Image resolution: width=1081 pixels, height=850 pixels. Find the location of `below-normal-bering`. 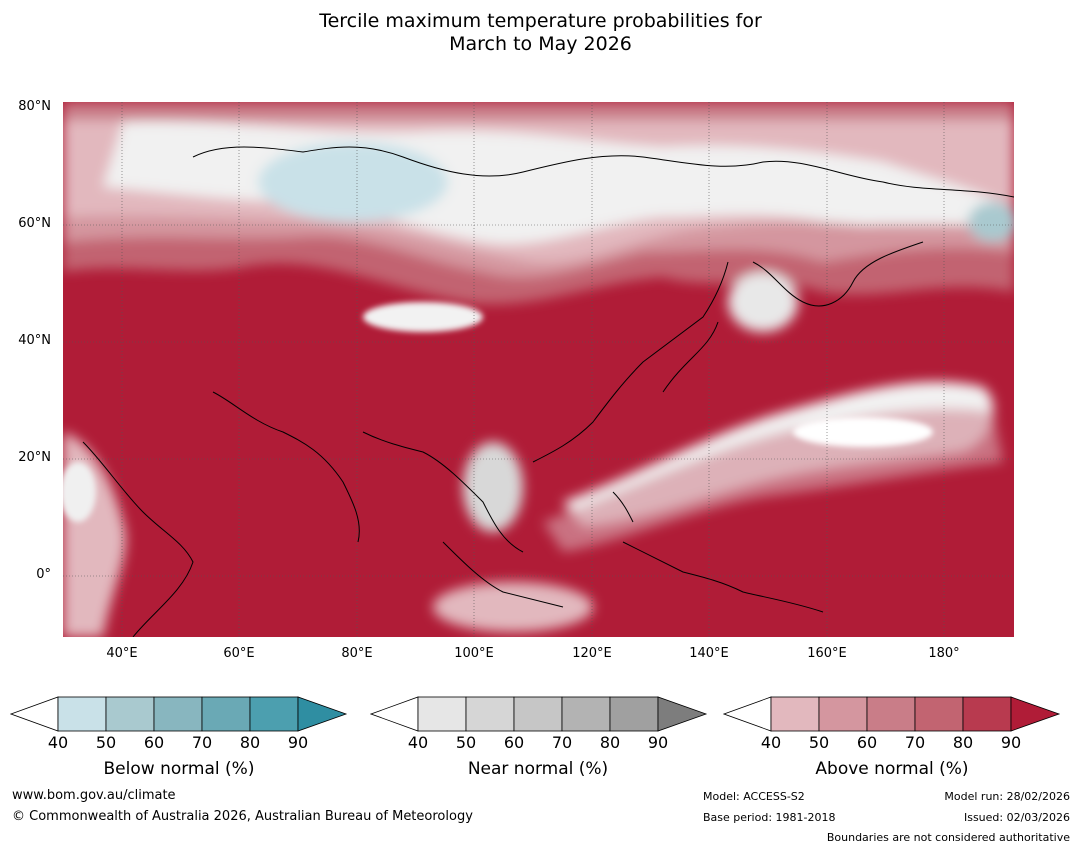

below-normal-bering is located at coordinates (991, 222).